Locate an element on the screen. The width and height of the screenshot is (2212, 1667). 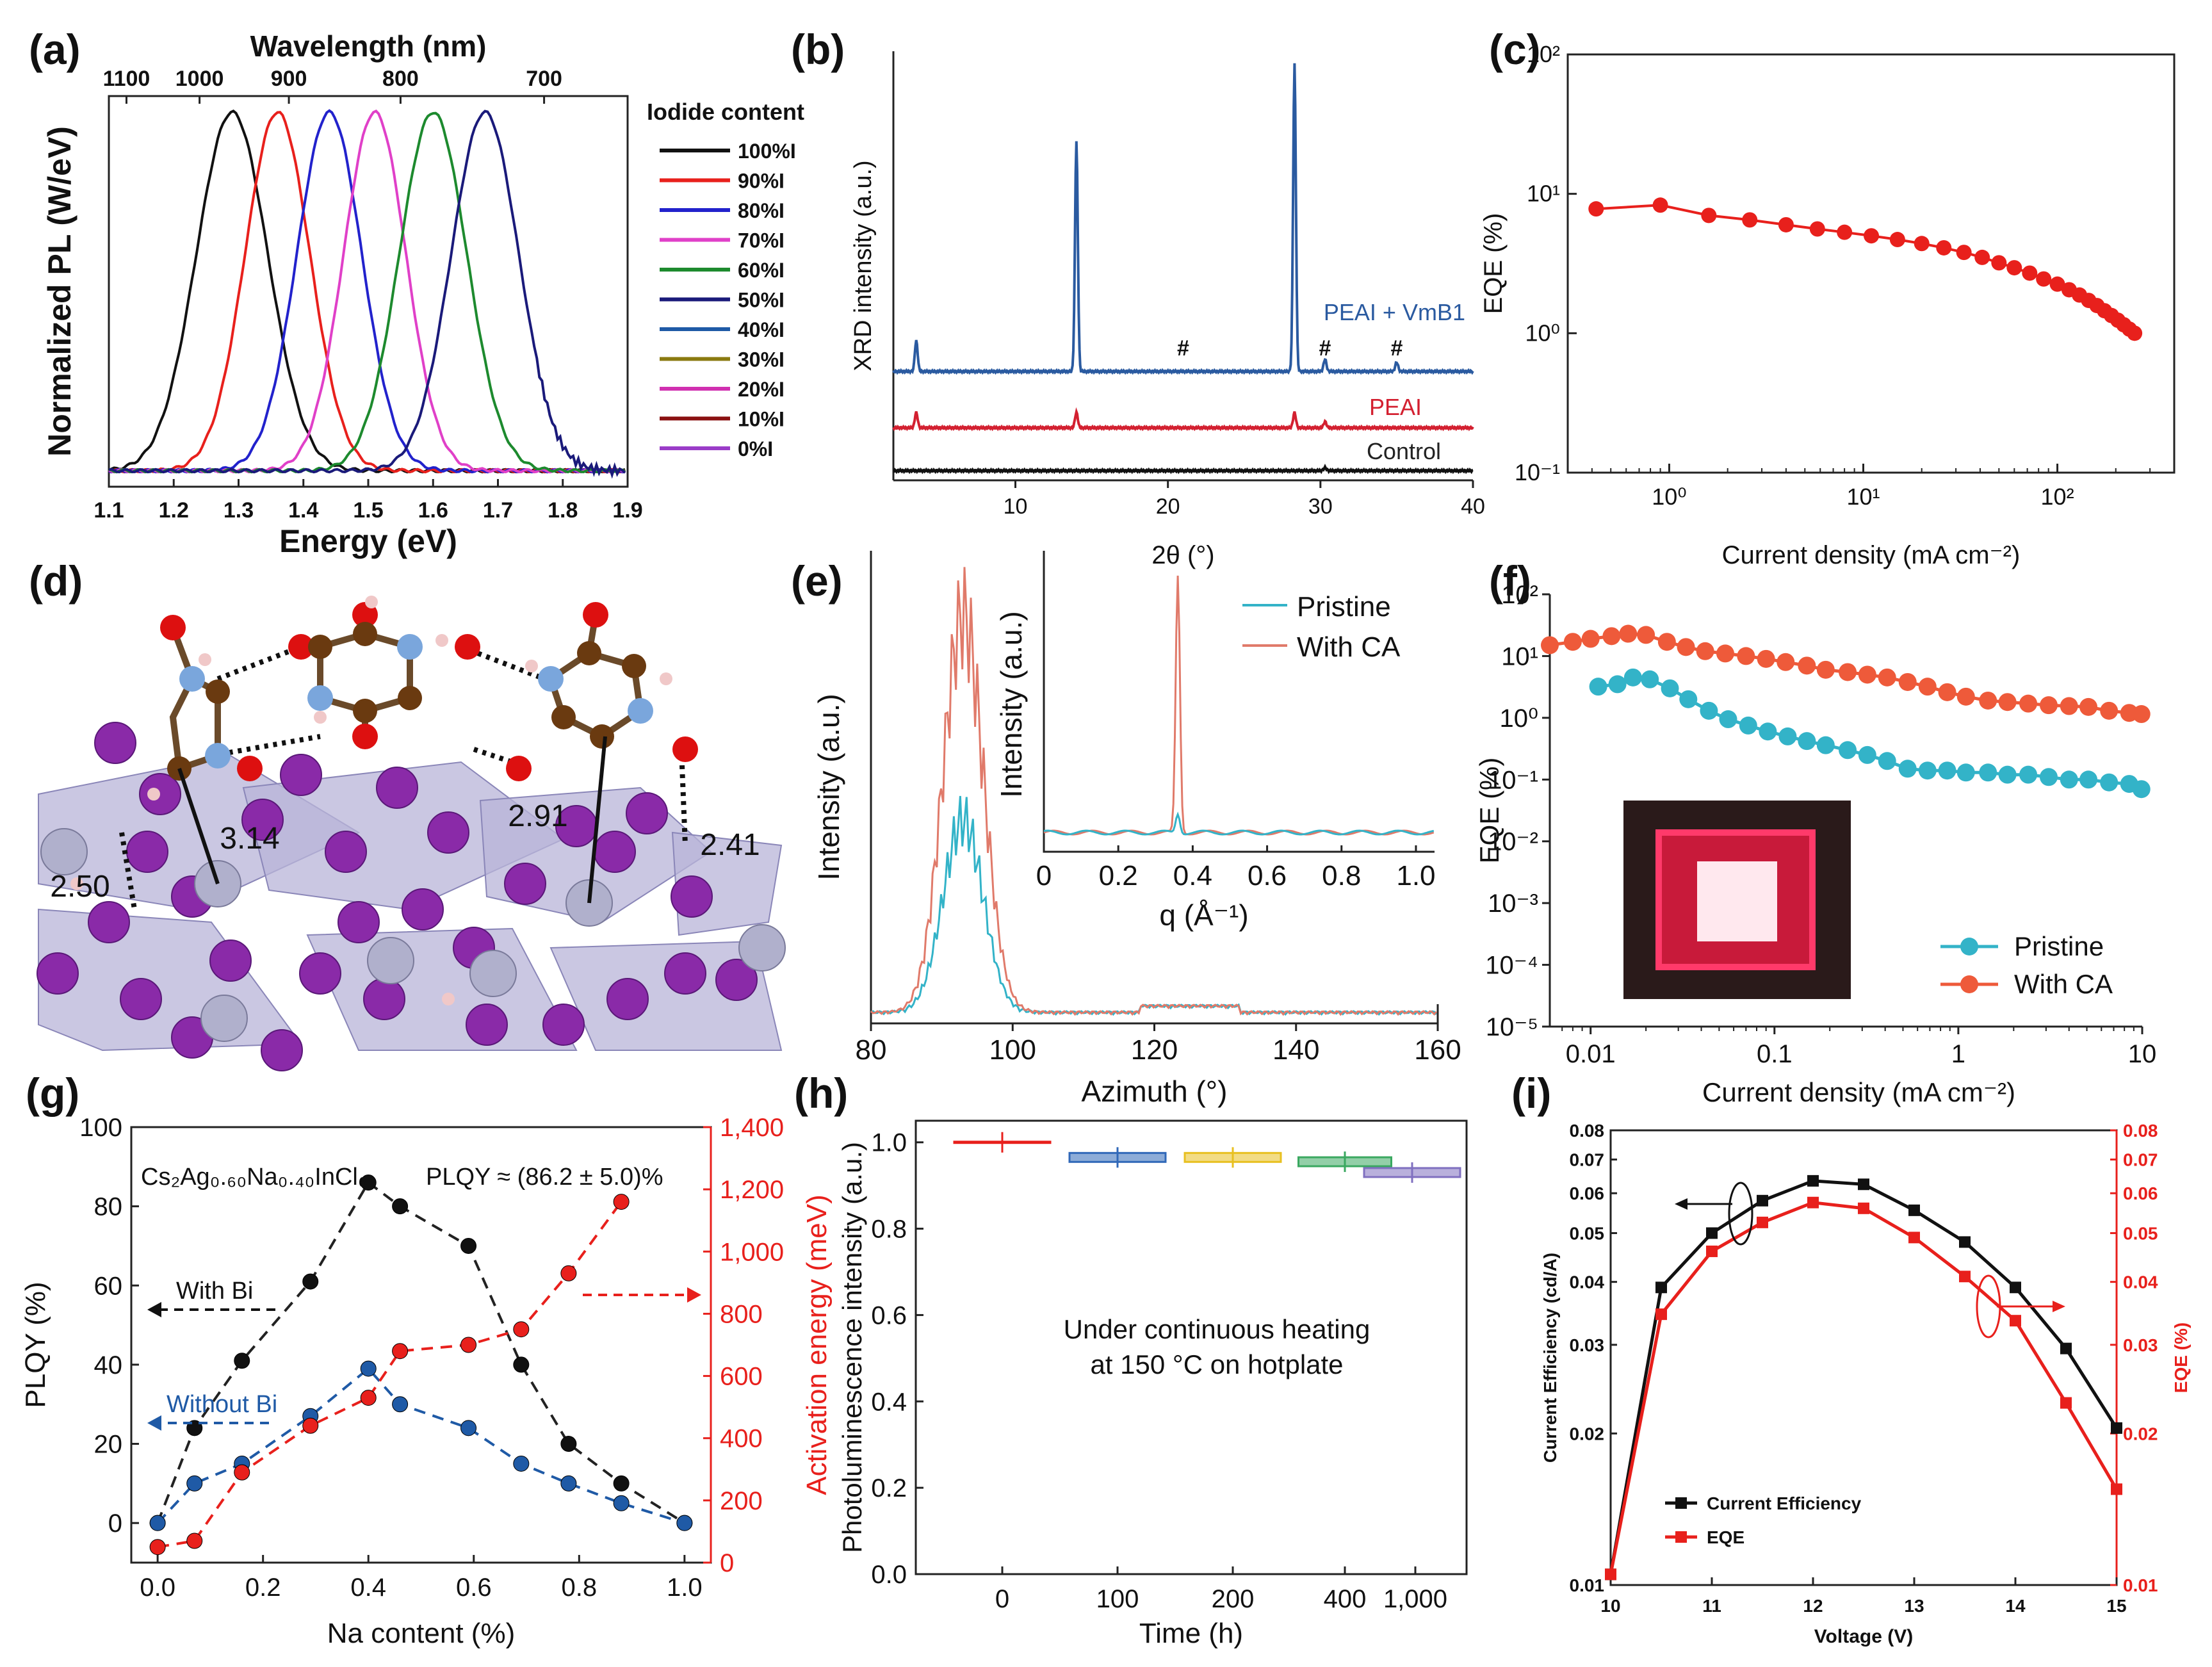
octahedron is located at coordinates (170, 980).